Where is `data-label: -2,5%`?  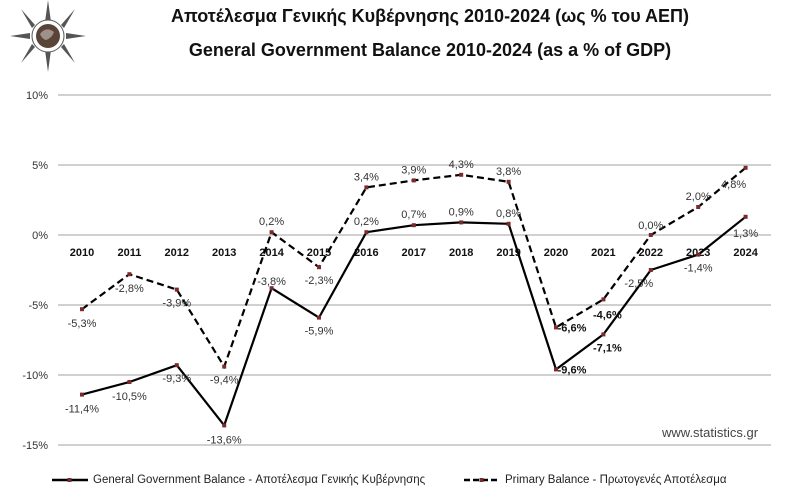 data-label: -2,5% is located at coordinates (638, 284).